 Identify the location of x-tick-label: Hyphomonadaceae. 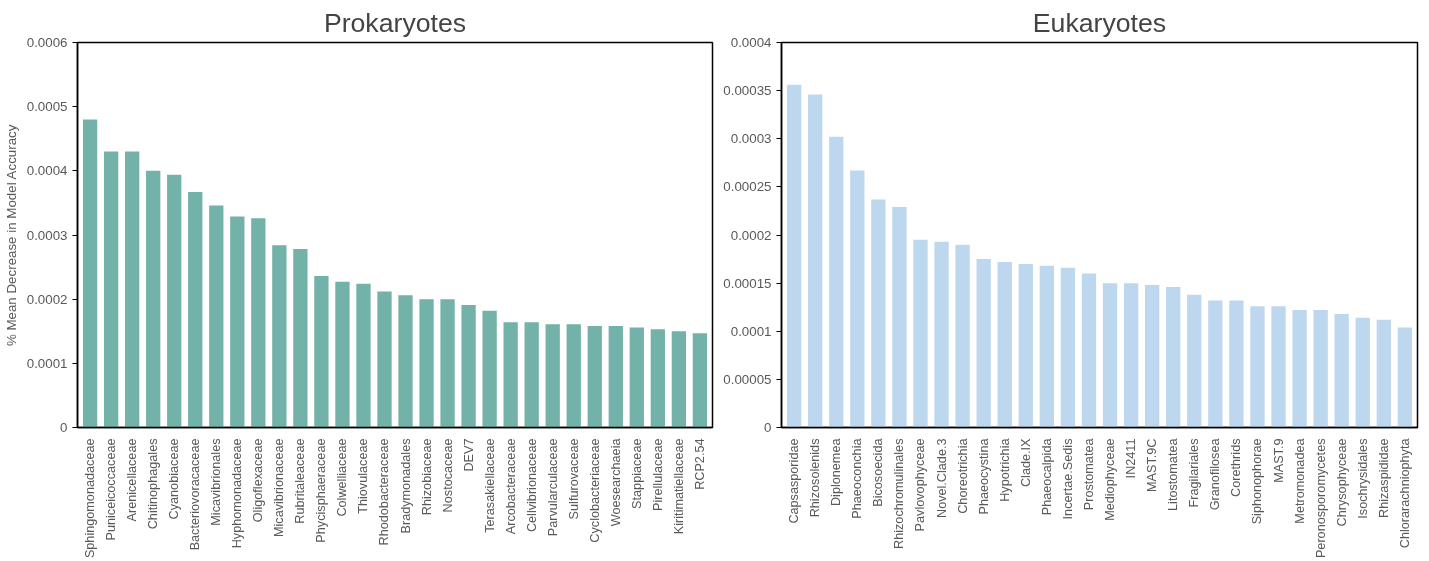
(237, 493).